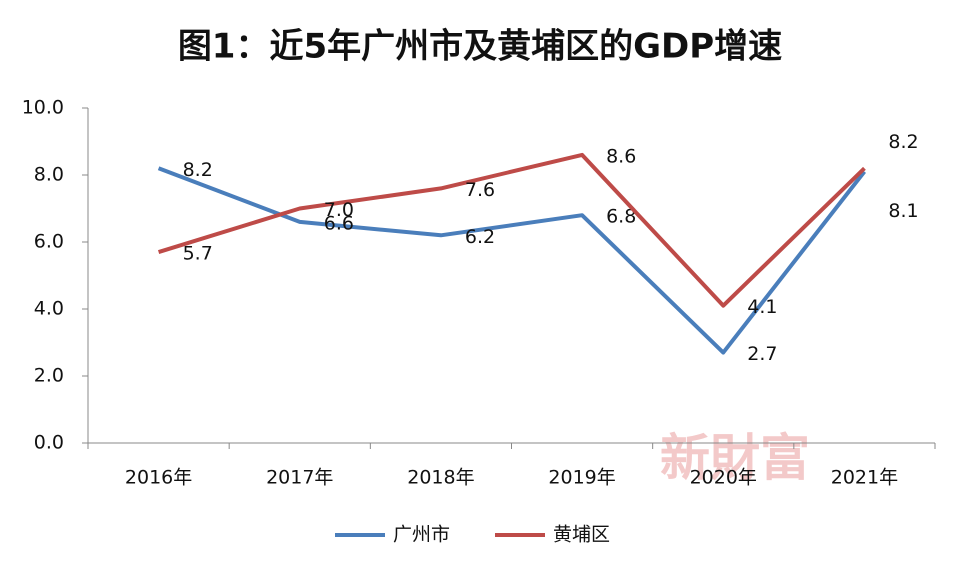 This screenshot has height=576, width=960. What do you see at coordinates (339, 210) in the screenshot?
I see `data-label: 7.0` at bounding box center [339, 210].